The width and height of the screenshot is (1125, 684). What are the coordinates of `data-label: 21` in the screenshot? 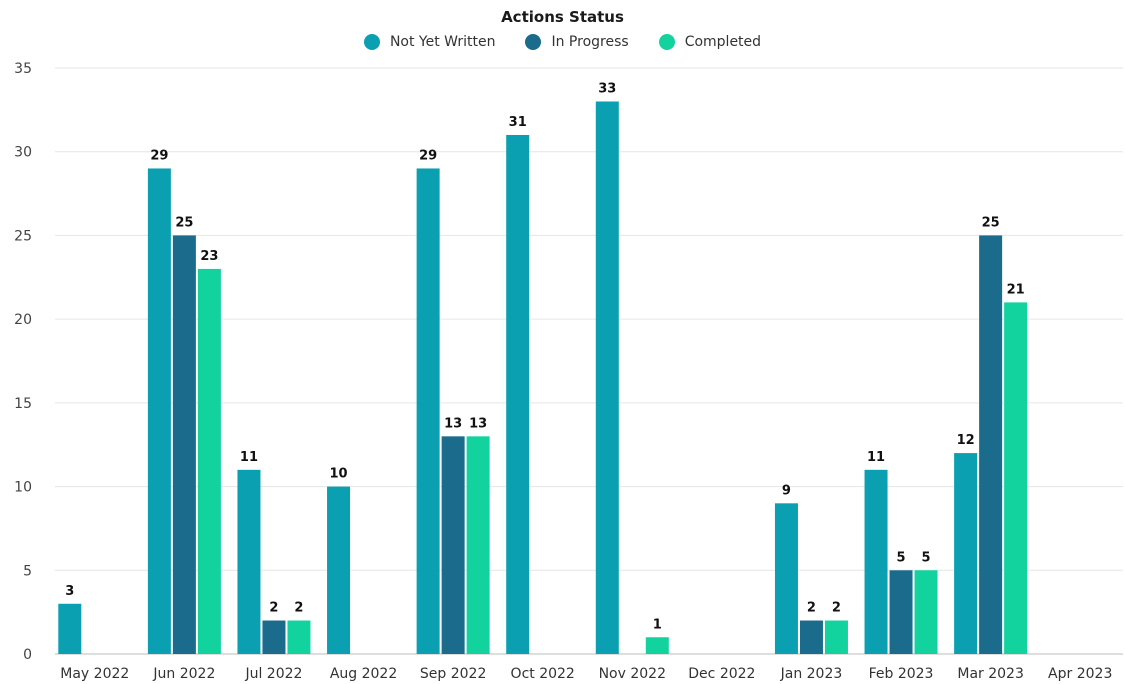 It's located at (1016, 289).